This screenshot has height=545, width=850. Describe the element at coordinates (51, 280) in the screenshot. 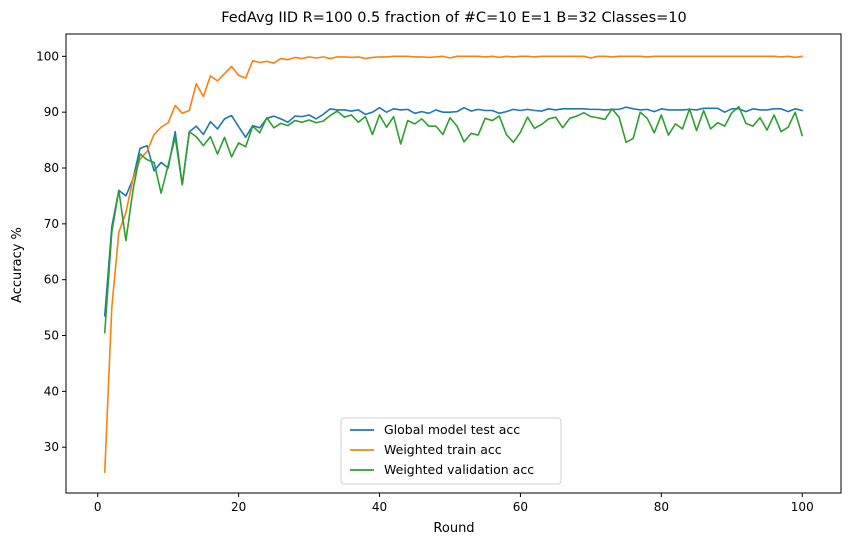

I see `y-tick-label: 60` at that location.